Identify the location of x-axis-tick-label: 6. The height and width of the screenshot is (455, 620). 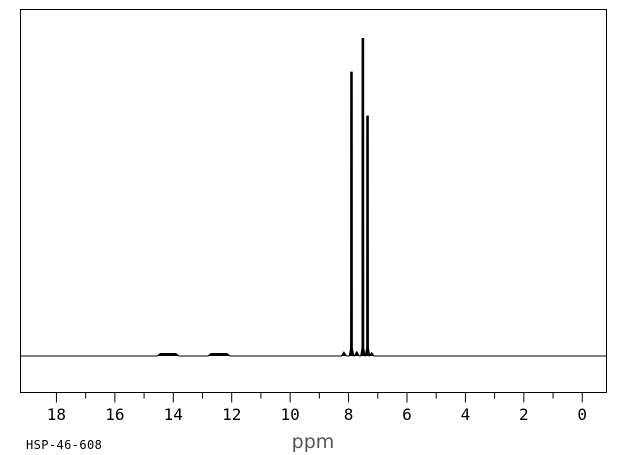
(407, 414).